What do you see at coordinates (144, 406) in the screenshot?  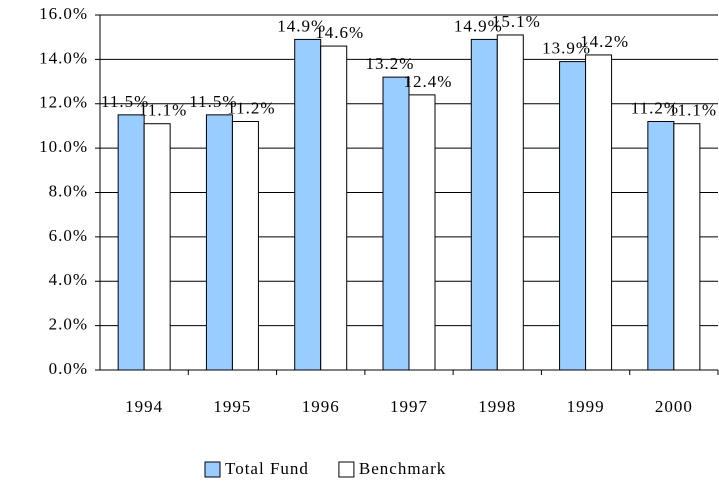 I see `x-tick-label: 1994` at bounding box center [144, 406].